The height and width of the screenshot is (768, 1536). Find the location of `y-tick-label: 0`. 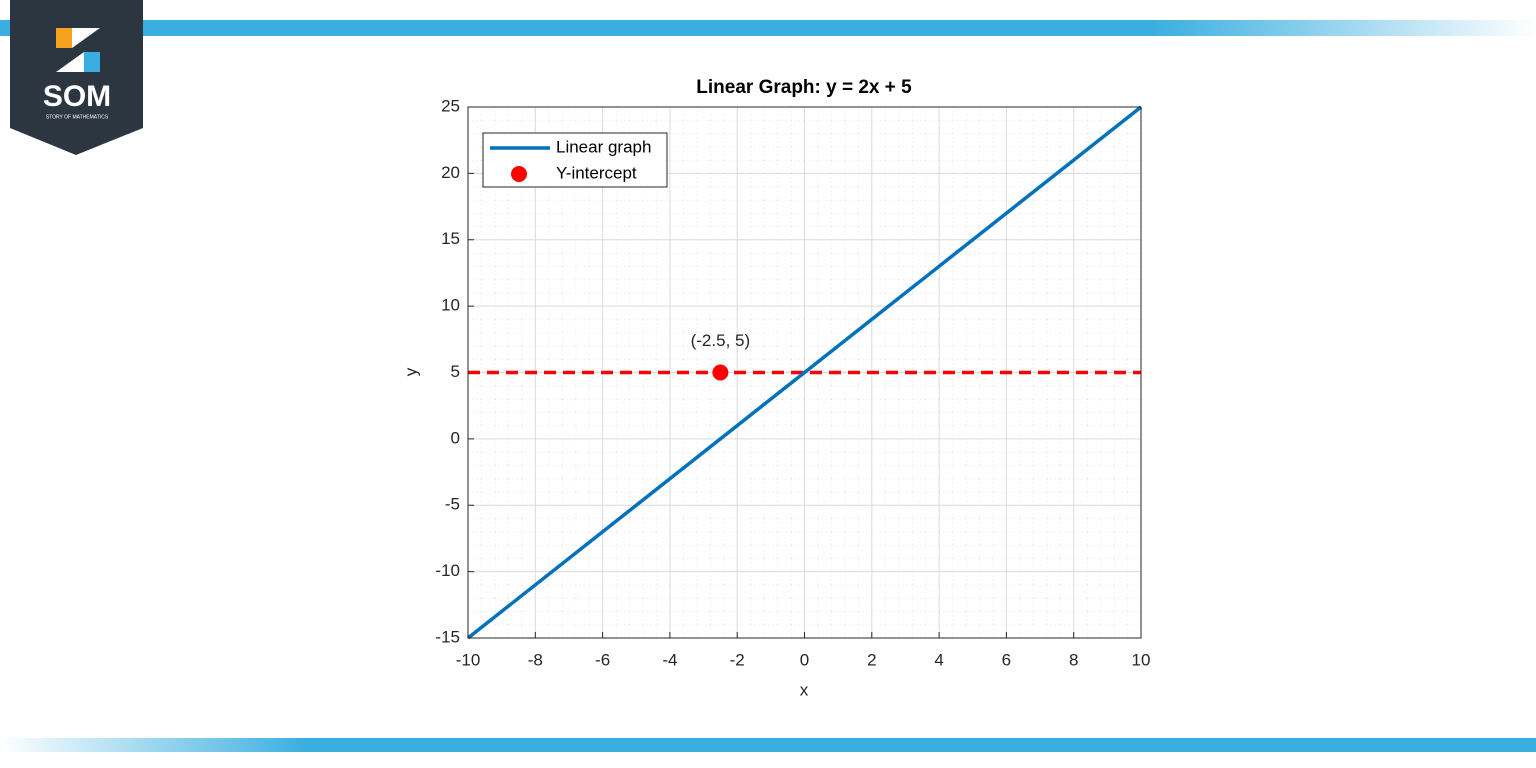

y-tick-label: 0 is located at coordinates (455, 437).